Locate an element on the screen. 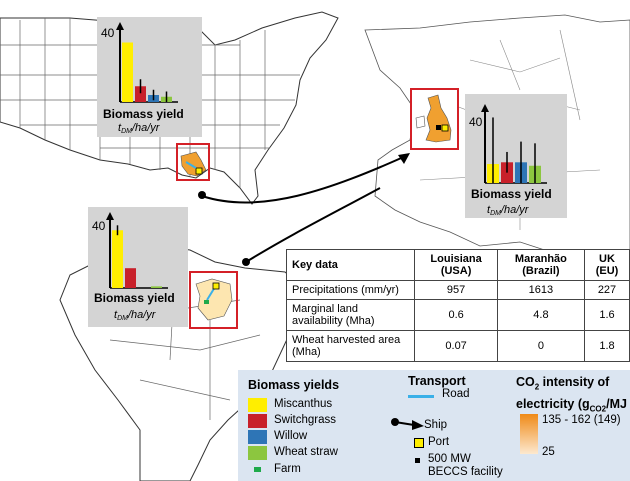 The width and height of the screenshot is (630, 481). table-header-maranhao: Maranhão (Brazil) is located at coordinates (540, 265).